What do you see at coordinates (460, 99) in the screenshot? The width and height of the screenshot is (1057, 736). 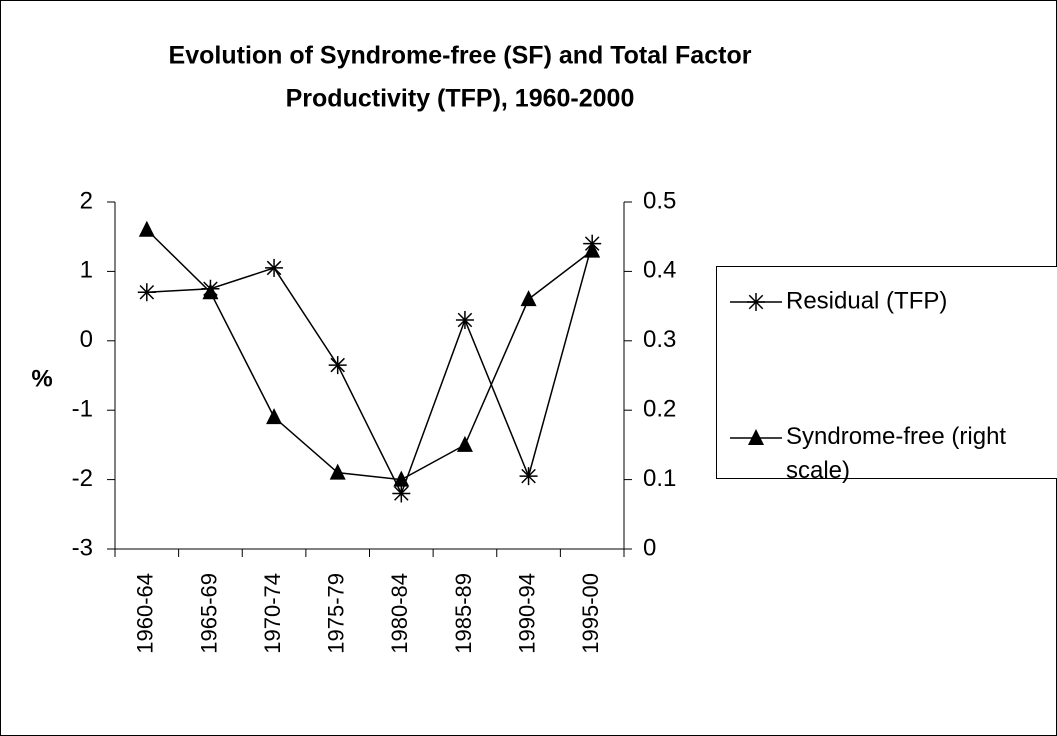 I see `chart-title: Productivity (TFP), 1960-2000` at bounding box center [460, 99].